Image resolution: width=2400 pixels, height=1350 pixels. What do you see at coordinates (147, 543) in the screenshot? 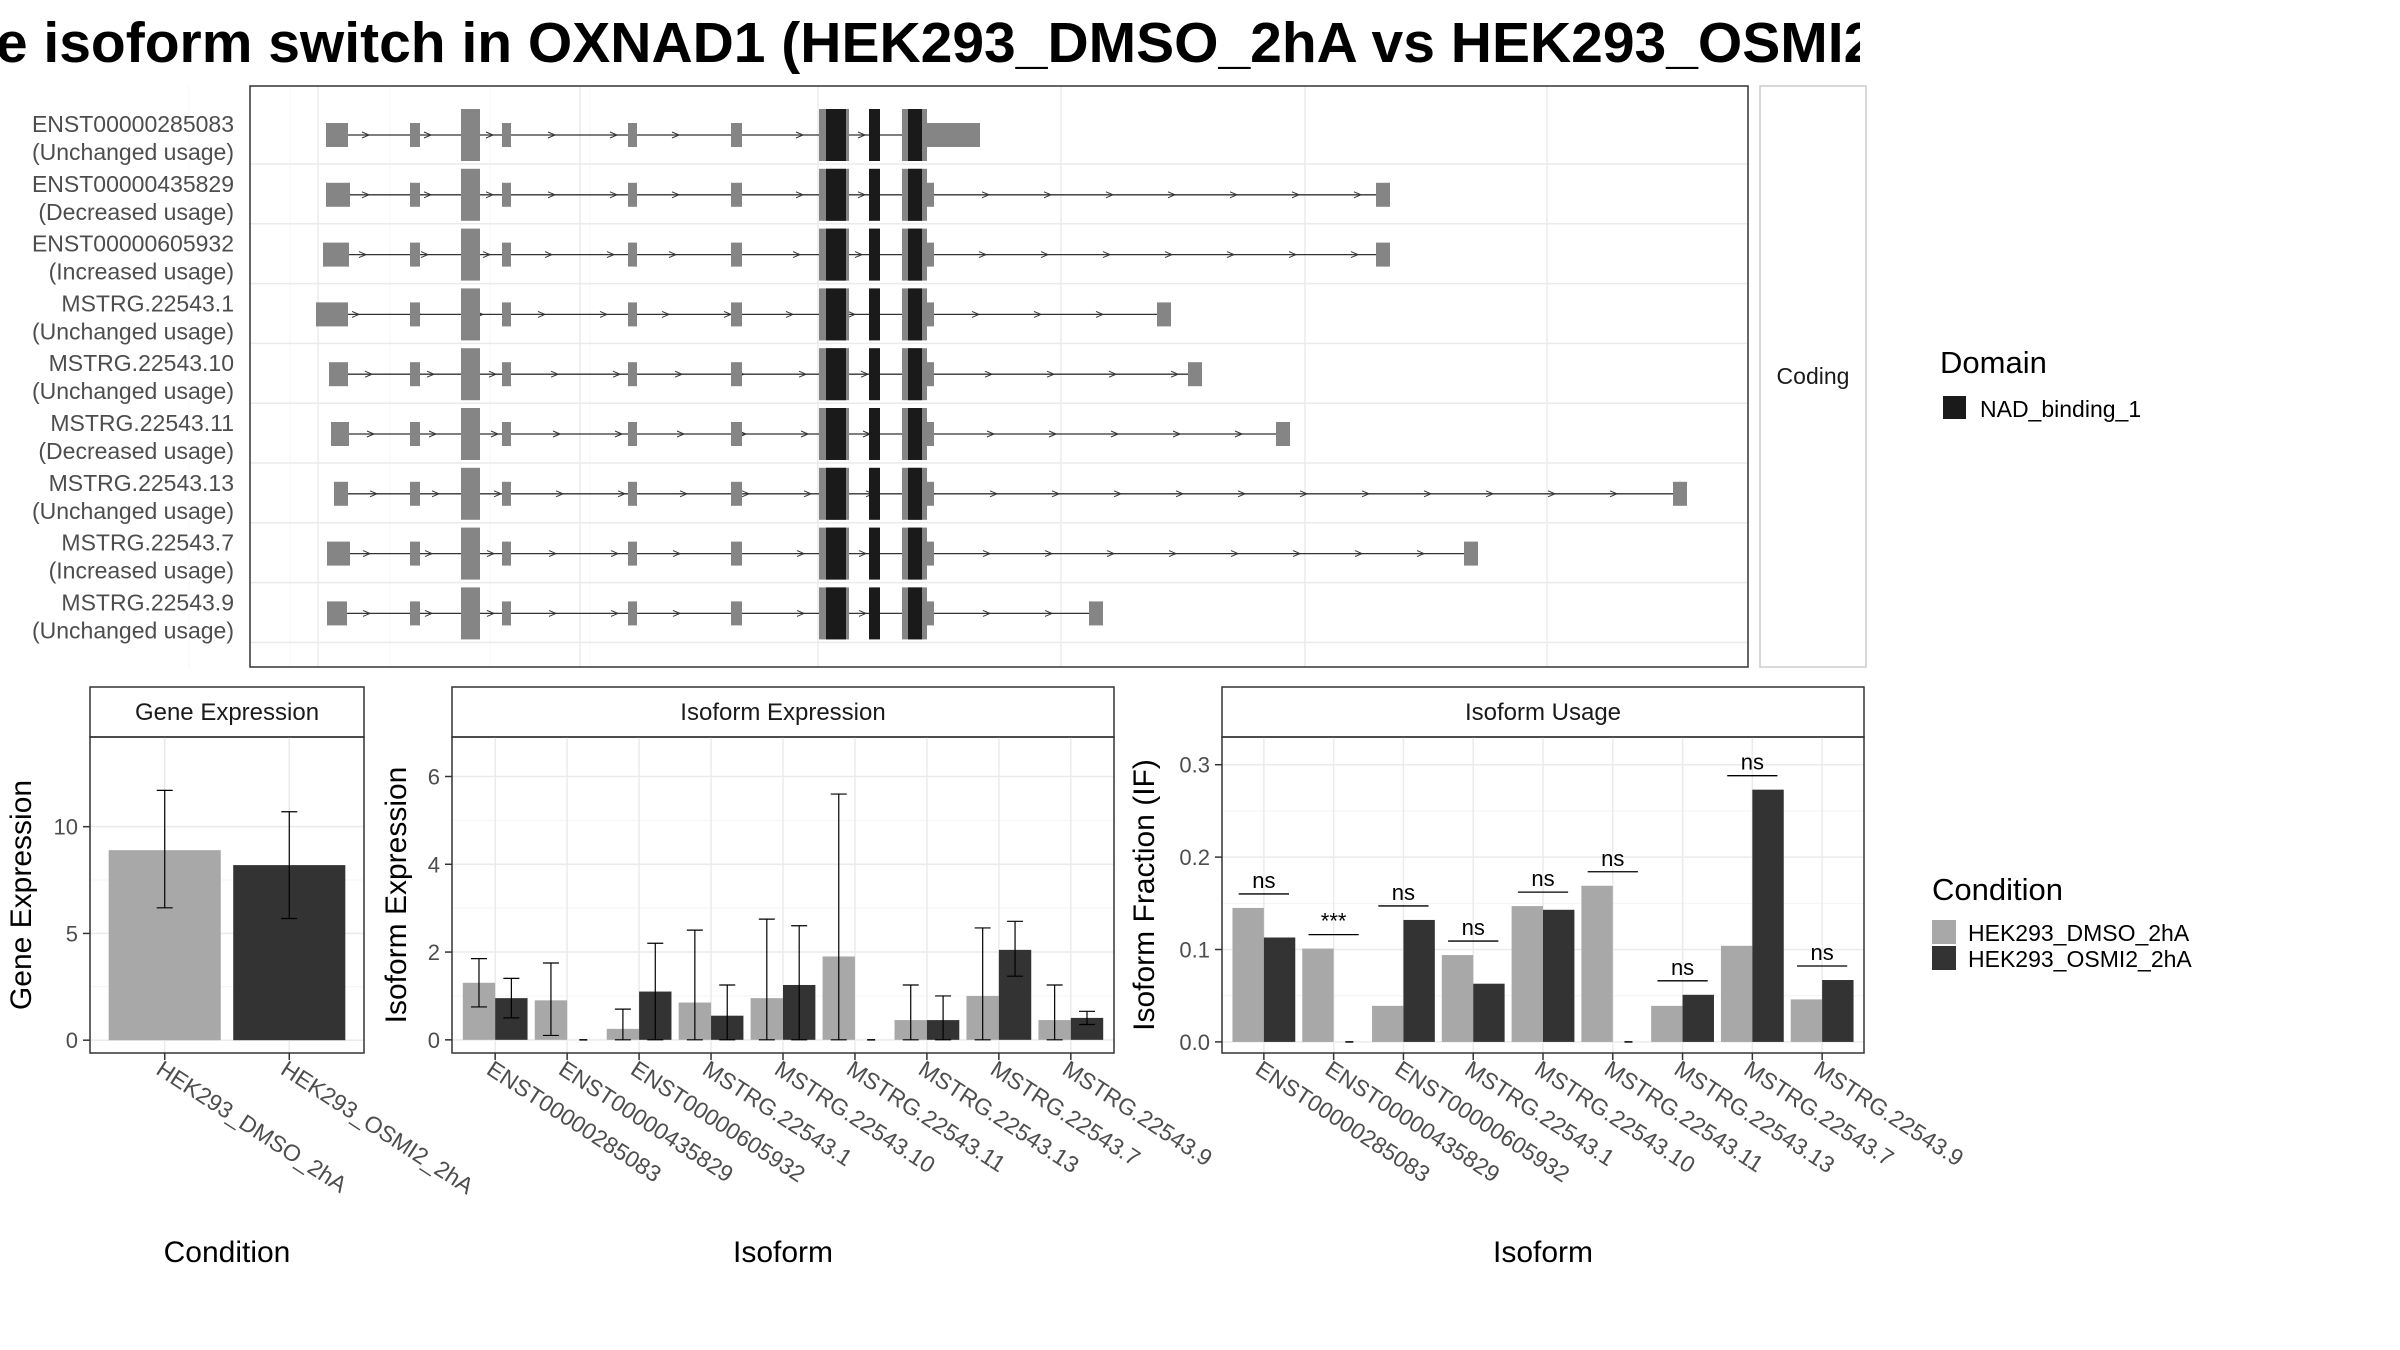
I see `isoform-id-label: MSTRG.22543.7` at bounding box center [147, 543].